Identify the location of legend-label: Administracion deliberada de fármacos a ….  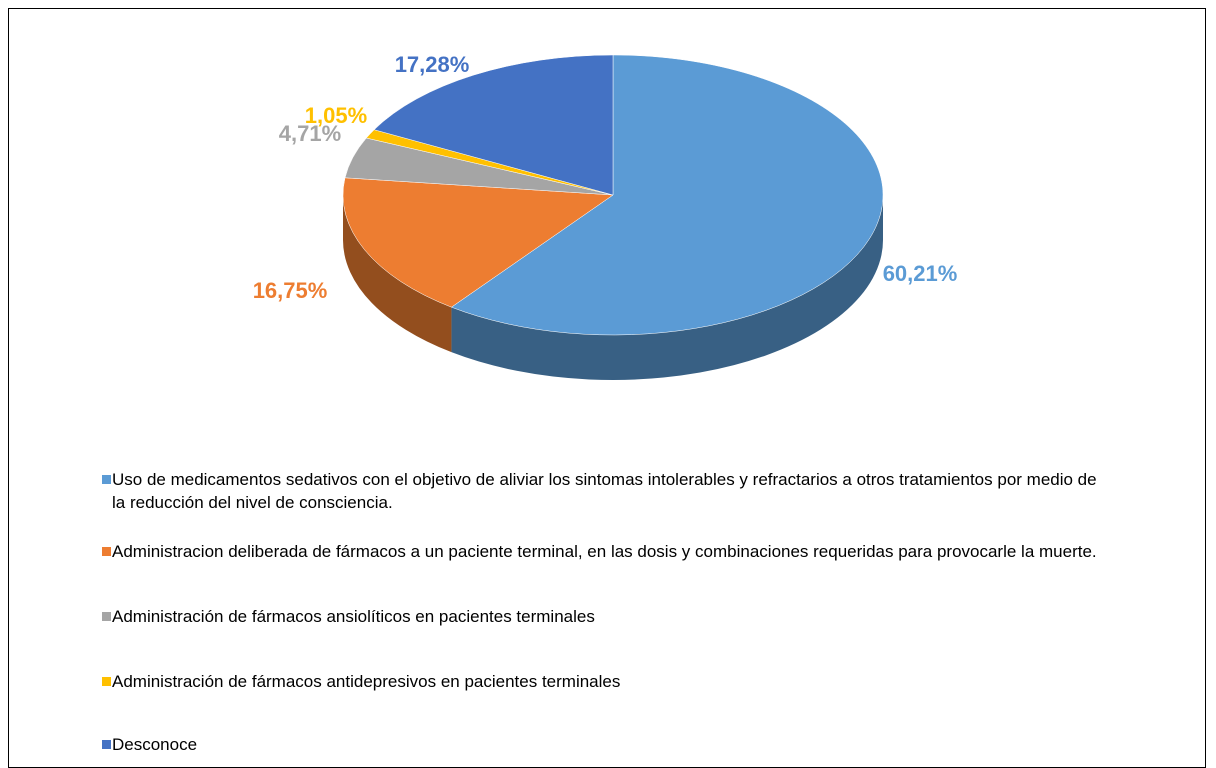
(604, 551).